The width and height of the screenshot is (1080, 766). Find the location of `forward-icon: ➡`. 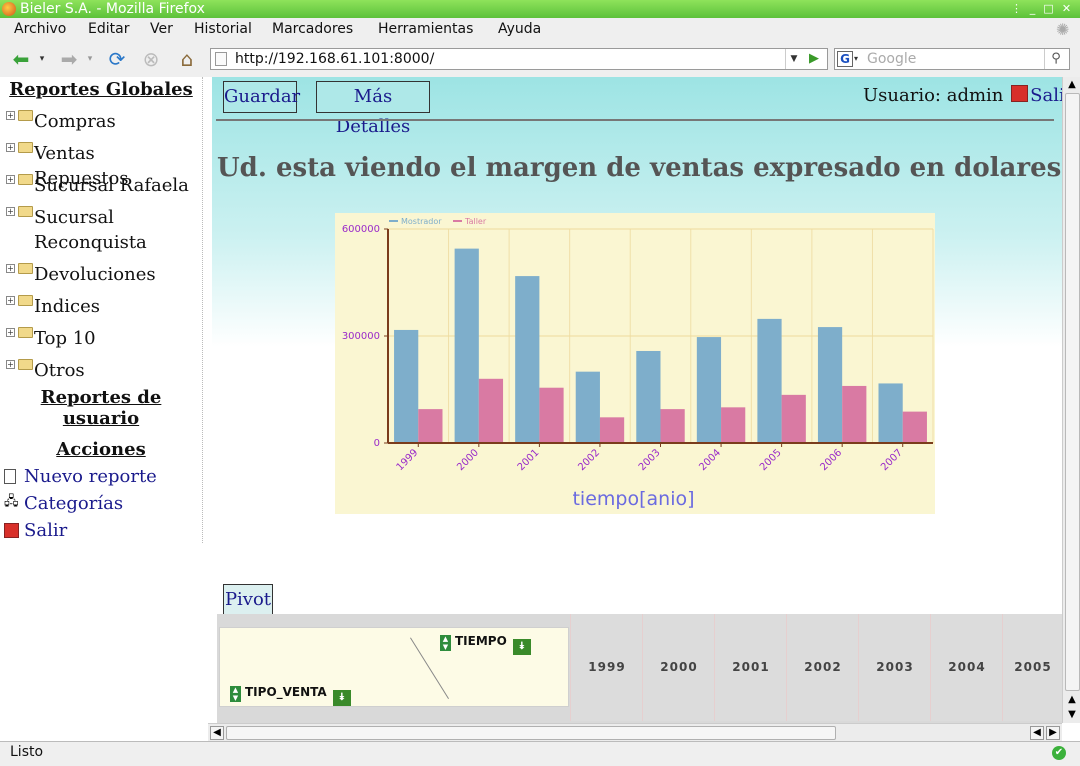

forward-icon: ➡ is located at coordinates (69, 59).